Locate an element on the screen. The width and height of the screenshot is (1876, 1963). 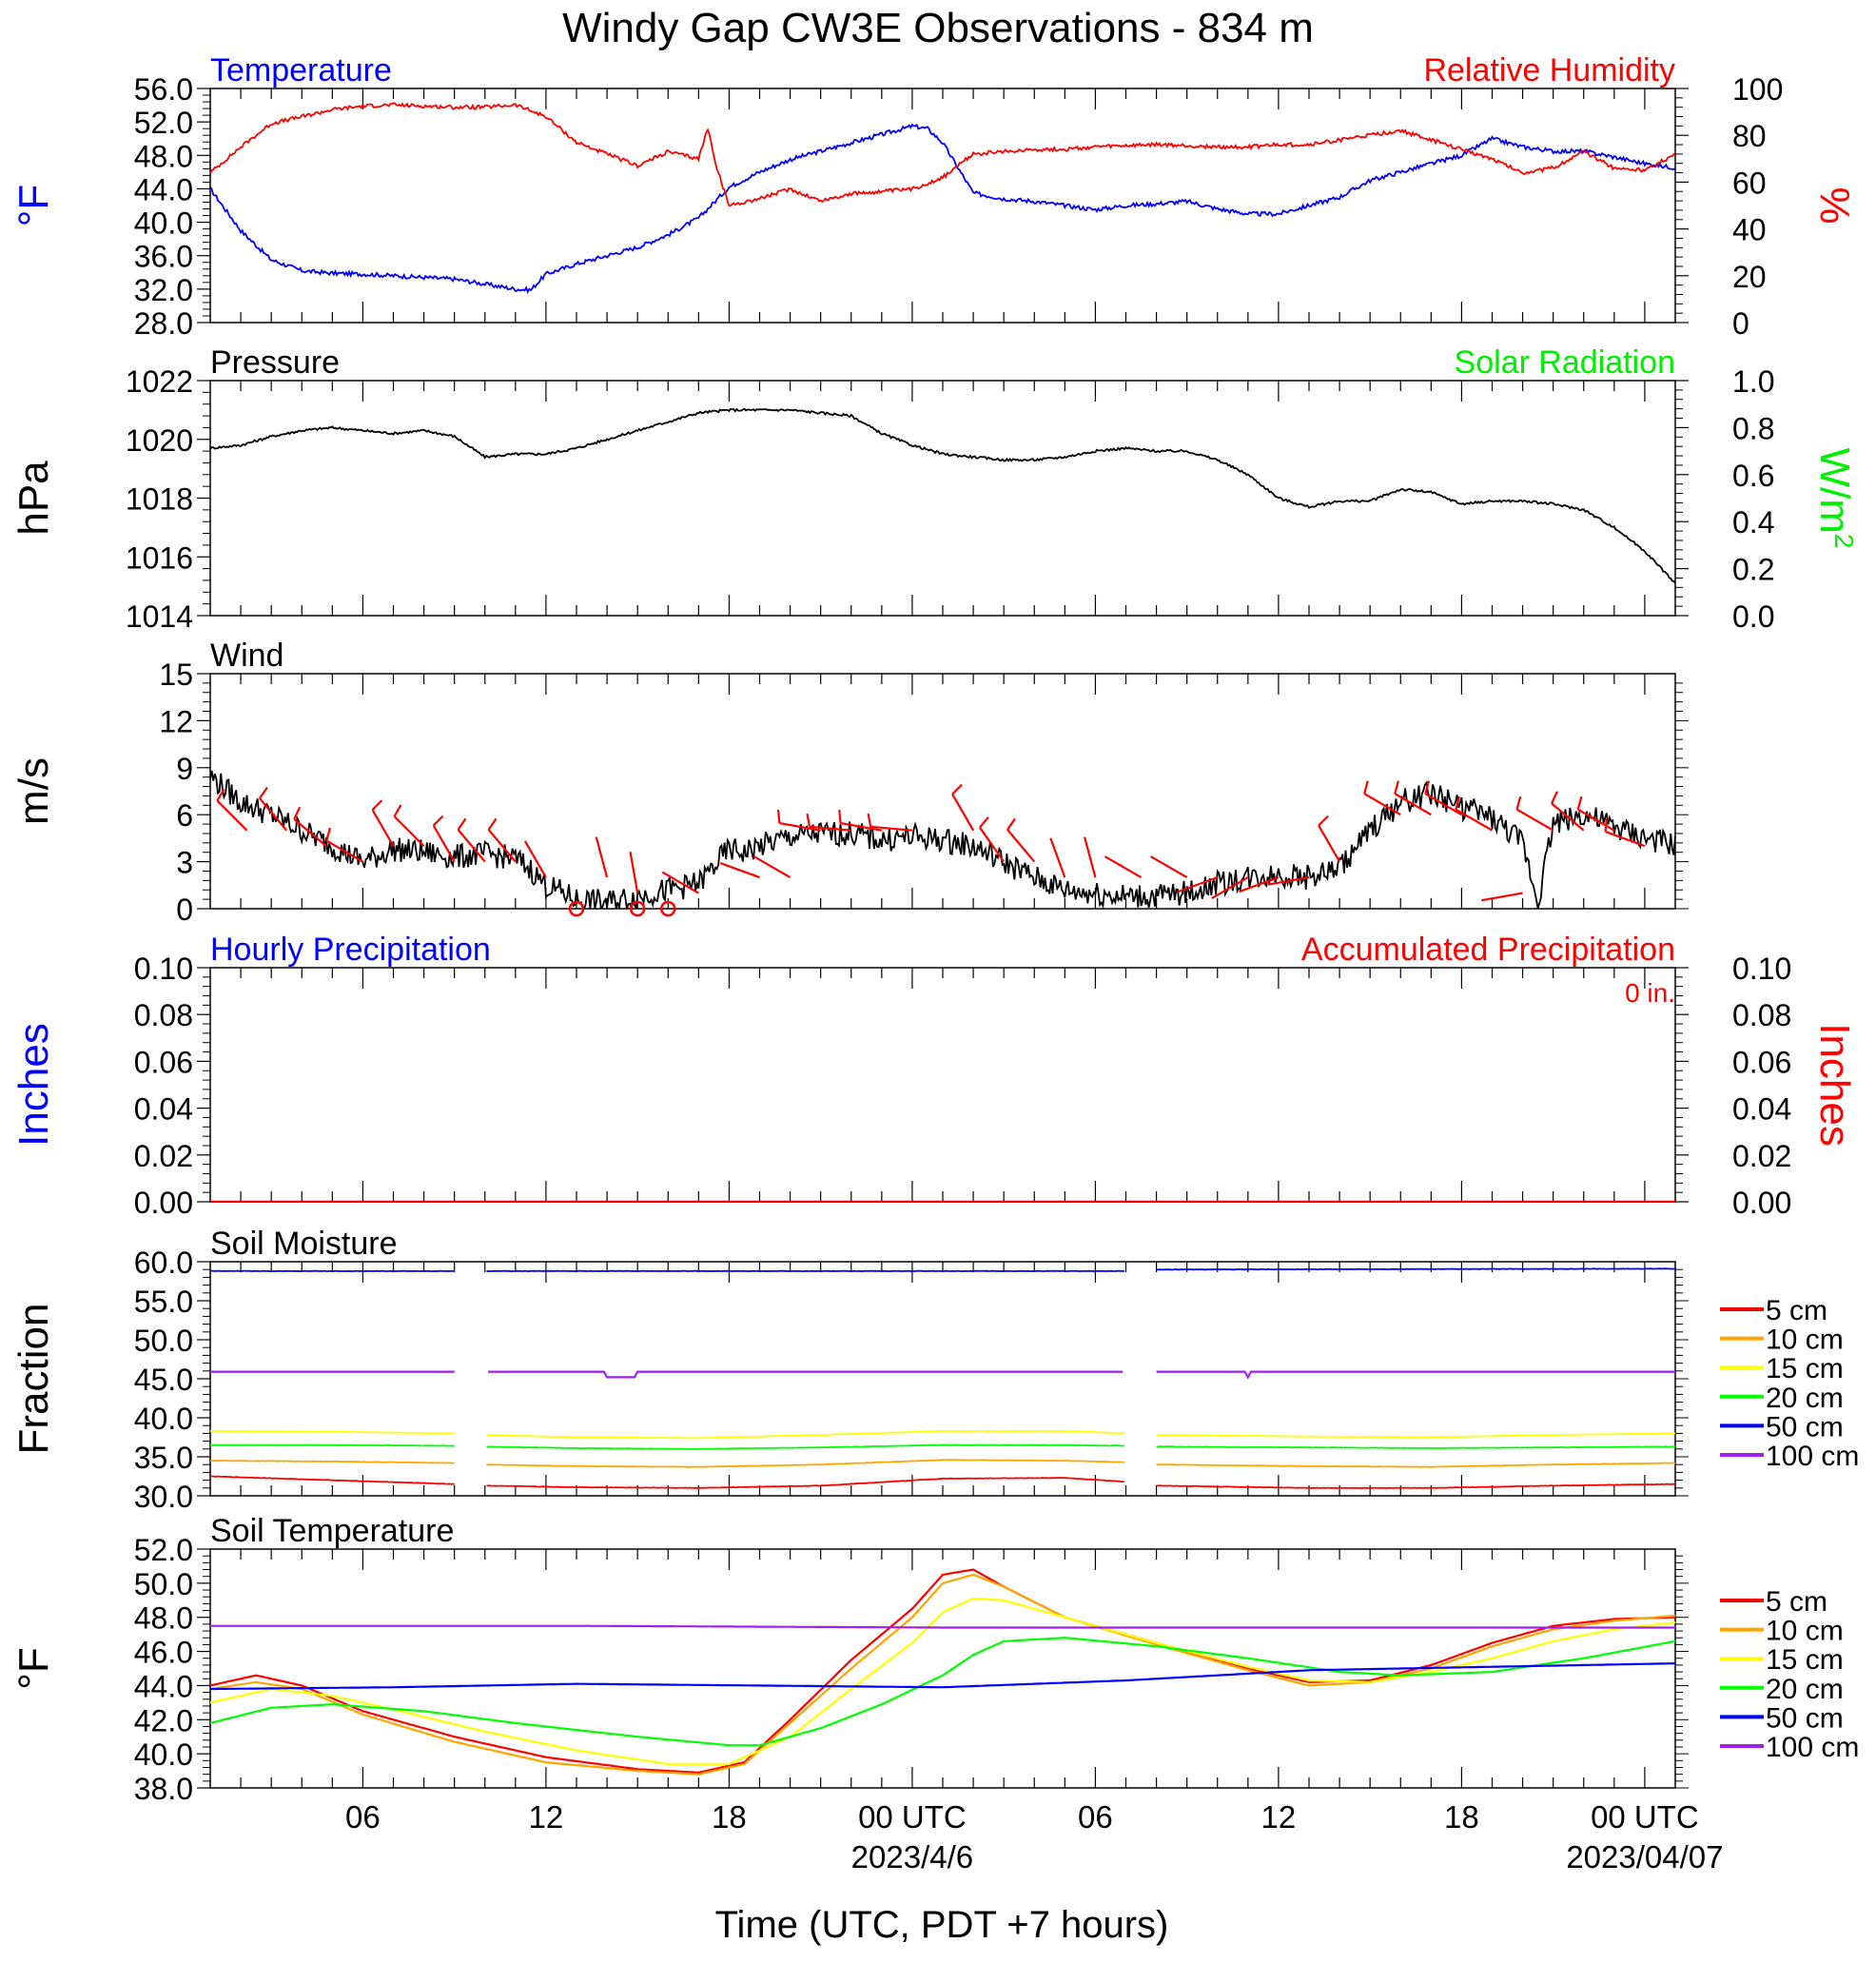
panel-right-title: Accumulated Precipitation is located at coordinates (1488, 950).